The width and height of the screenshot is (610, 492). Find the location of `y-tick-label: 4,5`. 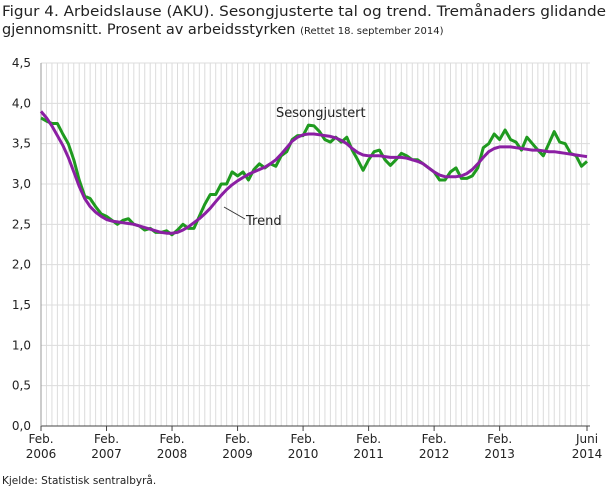

y-tick-label: 4,5 is located at coordinates (21, 63).